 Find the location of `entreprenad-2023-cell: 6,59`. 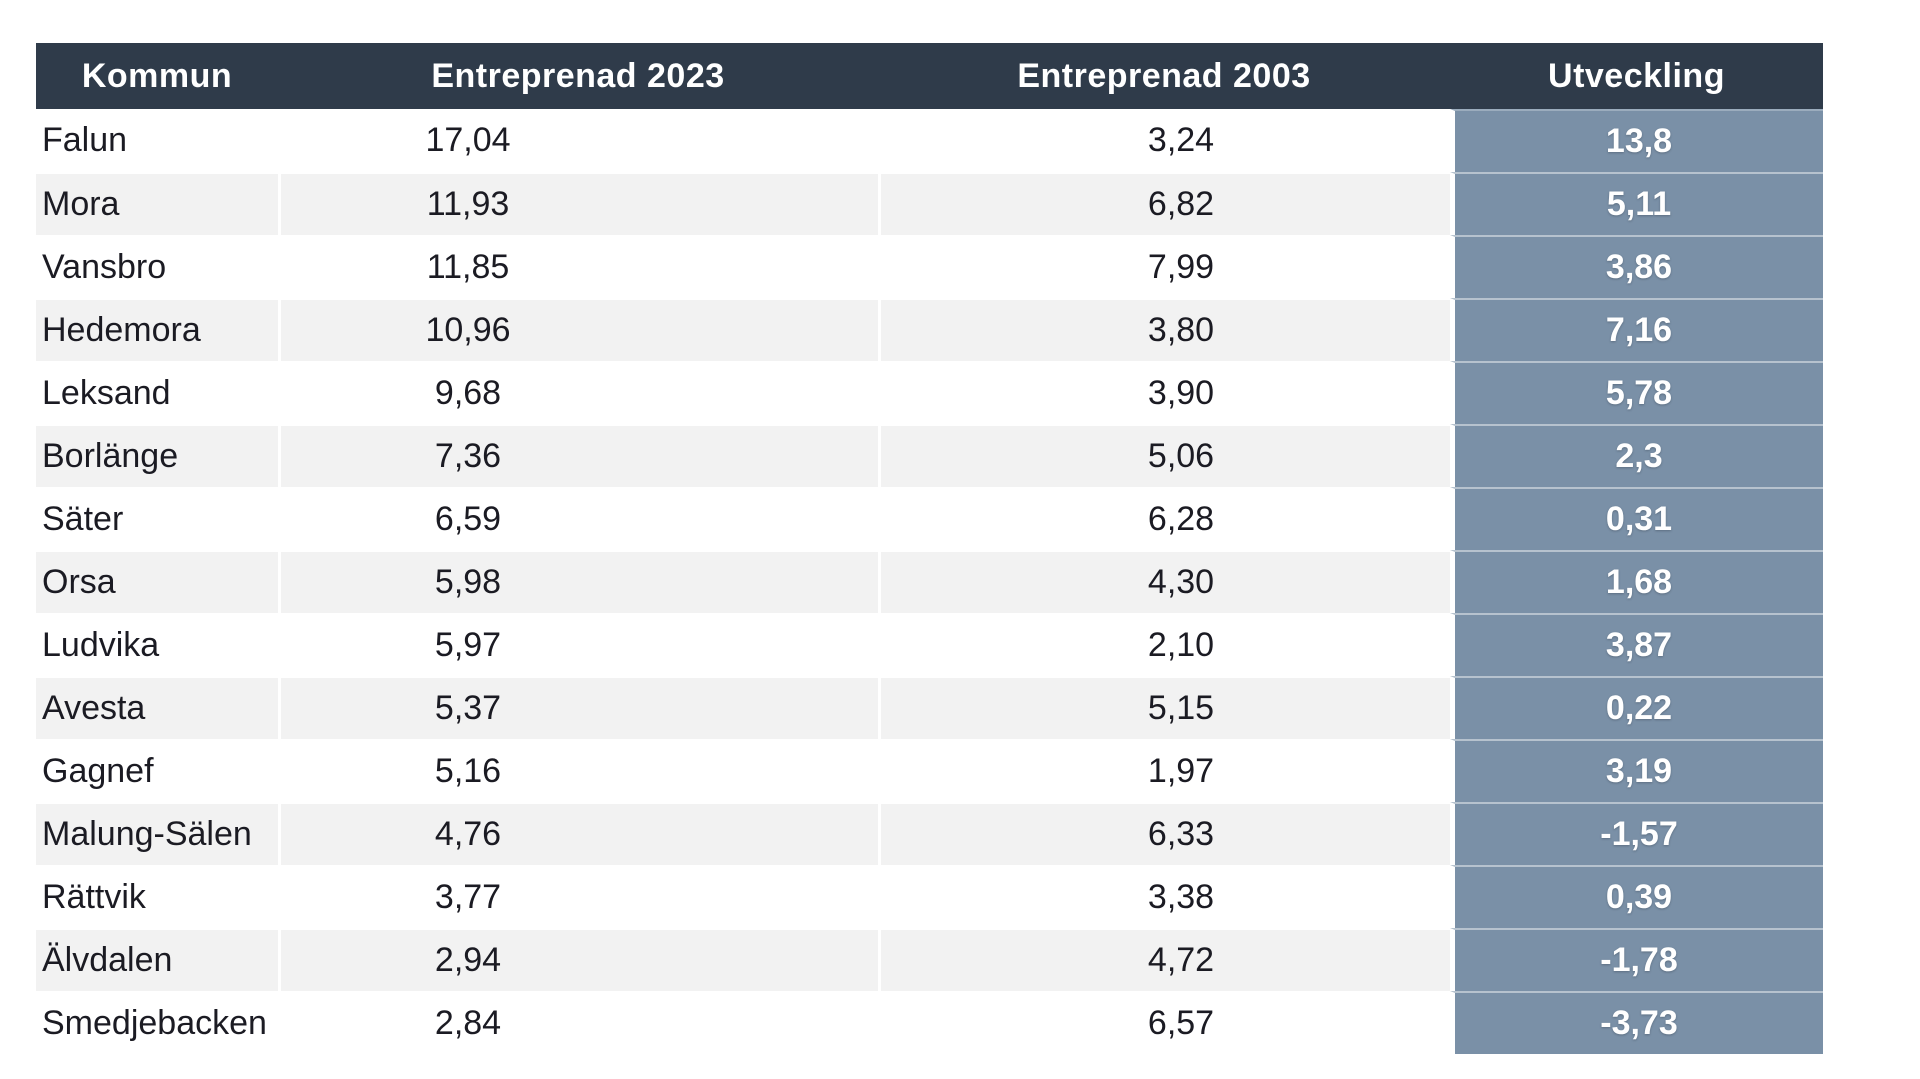

entreprenad-2023-cell: 6,59 is located at coordinates (578, 518).